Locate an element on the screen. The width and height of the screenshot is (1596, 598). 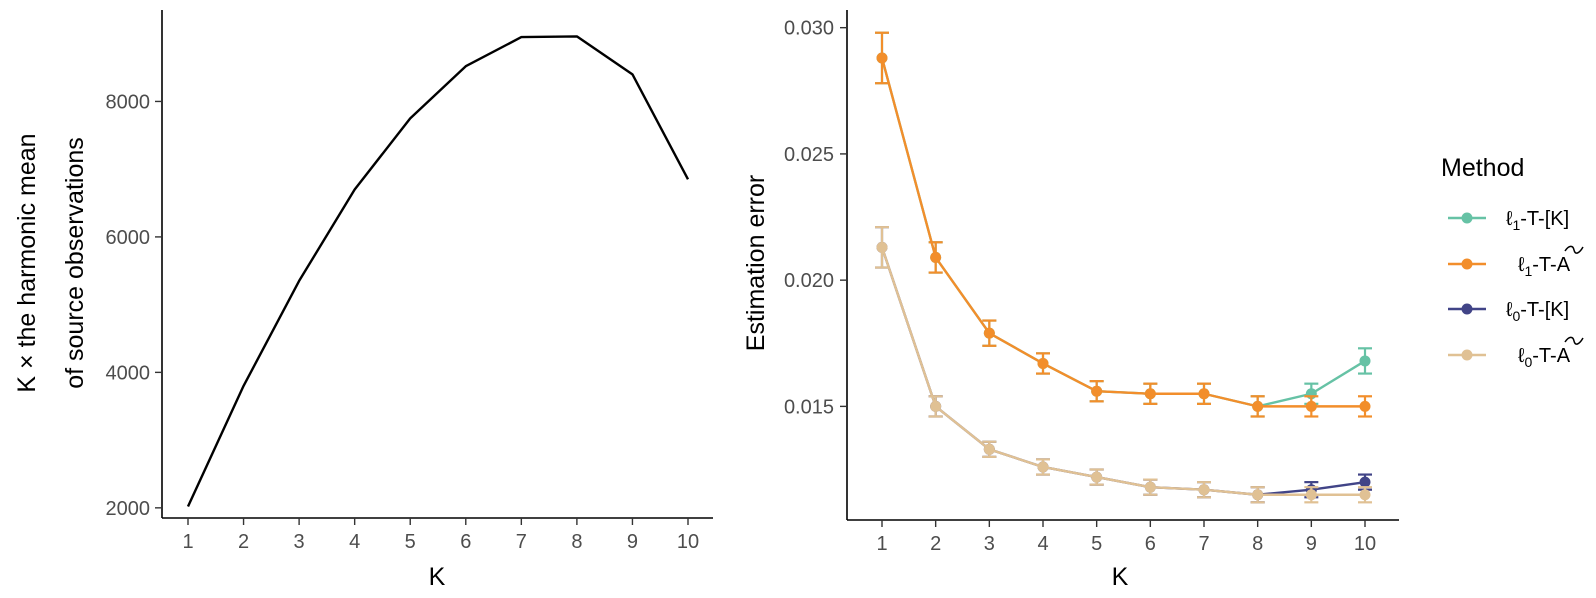
left-x-tick-label: 2 is located at coordinates (243, 542).